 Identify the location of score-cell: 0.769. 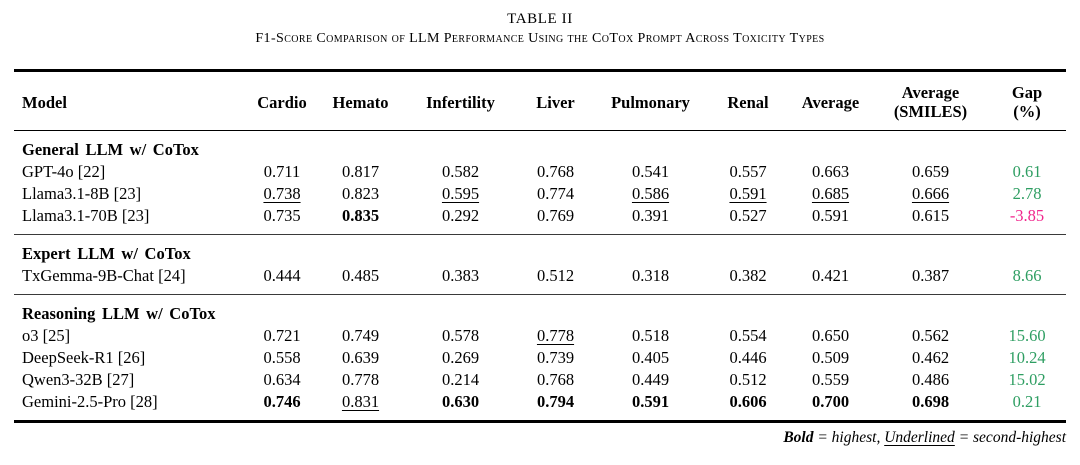
(555, 215).